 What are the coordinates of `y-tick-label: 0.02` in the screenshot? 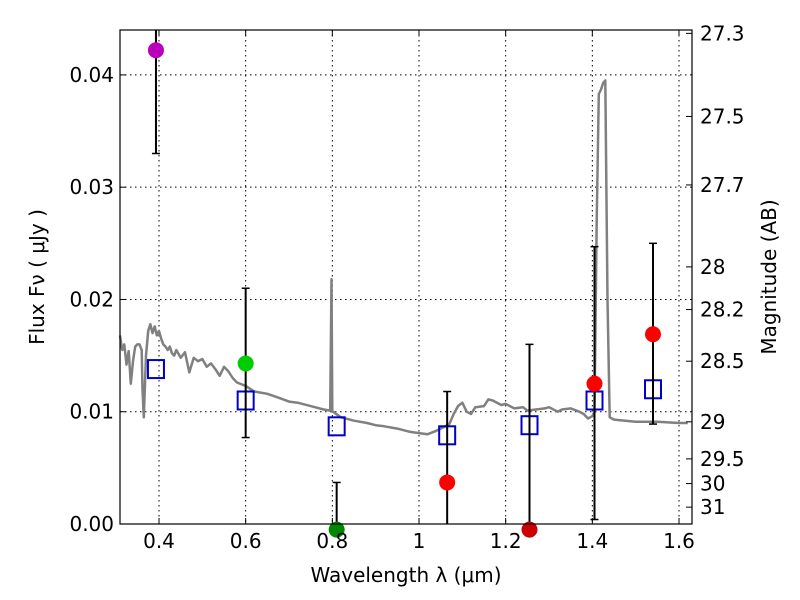 It's located at (91, 299).